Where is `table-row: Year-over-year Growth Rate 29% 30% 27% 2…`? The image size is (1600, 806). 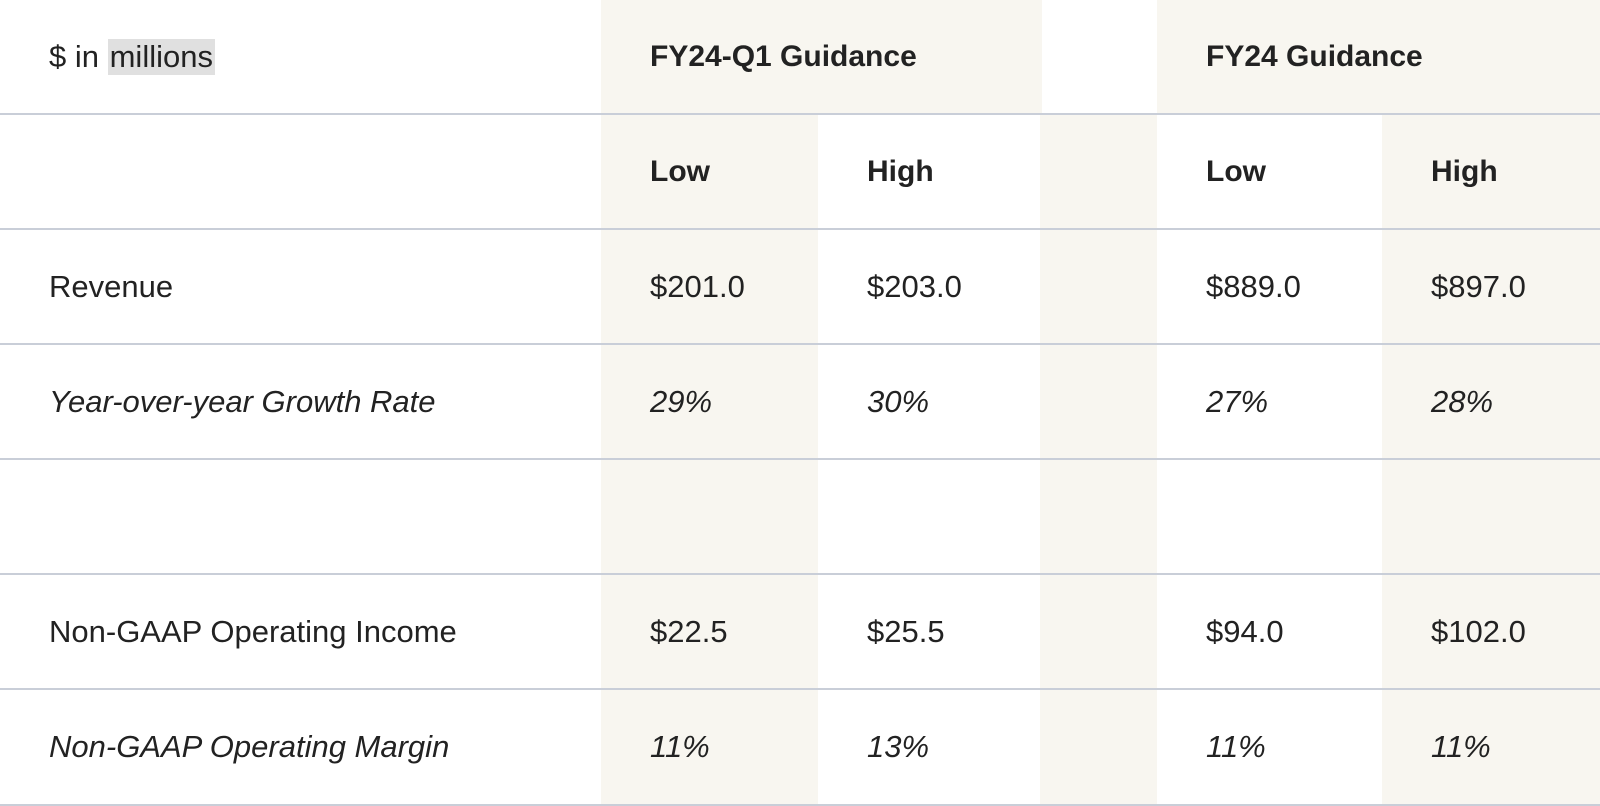
table-row: Year-over-year Growth Rate 29% 30% 27% 2… is located at coordinates (800, 402).